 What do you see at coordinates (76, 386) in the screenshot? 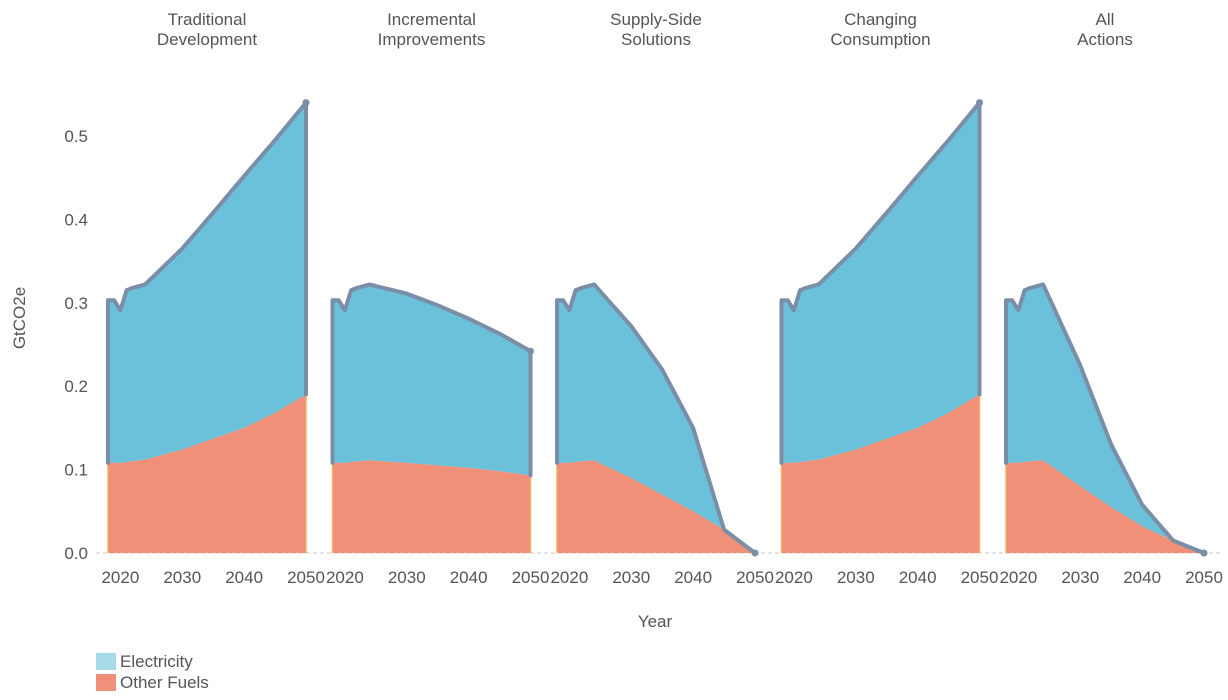
I see `y-tick-label: 0.2` at bounding box center [76, 386].